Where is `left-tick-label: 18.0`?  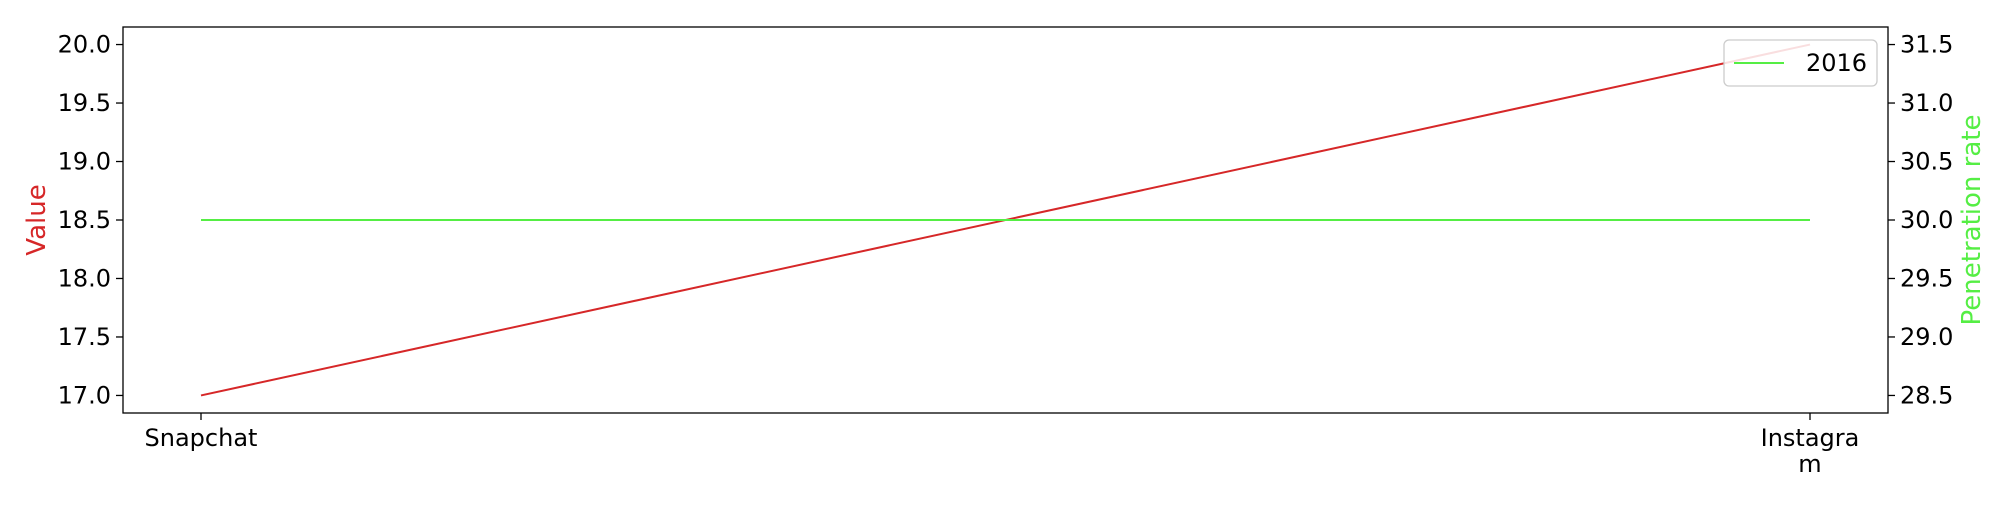
left-tick-label: 18.0 is located at coordinates (84, 278).